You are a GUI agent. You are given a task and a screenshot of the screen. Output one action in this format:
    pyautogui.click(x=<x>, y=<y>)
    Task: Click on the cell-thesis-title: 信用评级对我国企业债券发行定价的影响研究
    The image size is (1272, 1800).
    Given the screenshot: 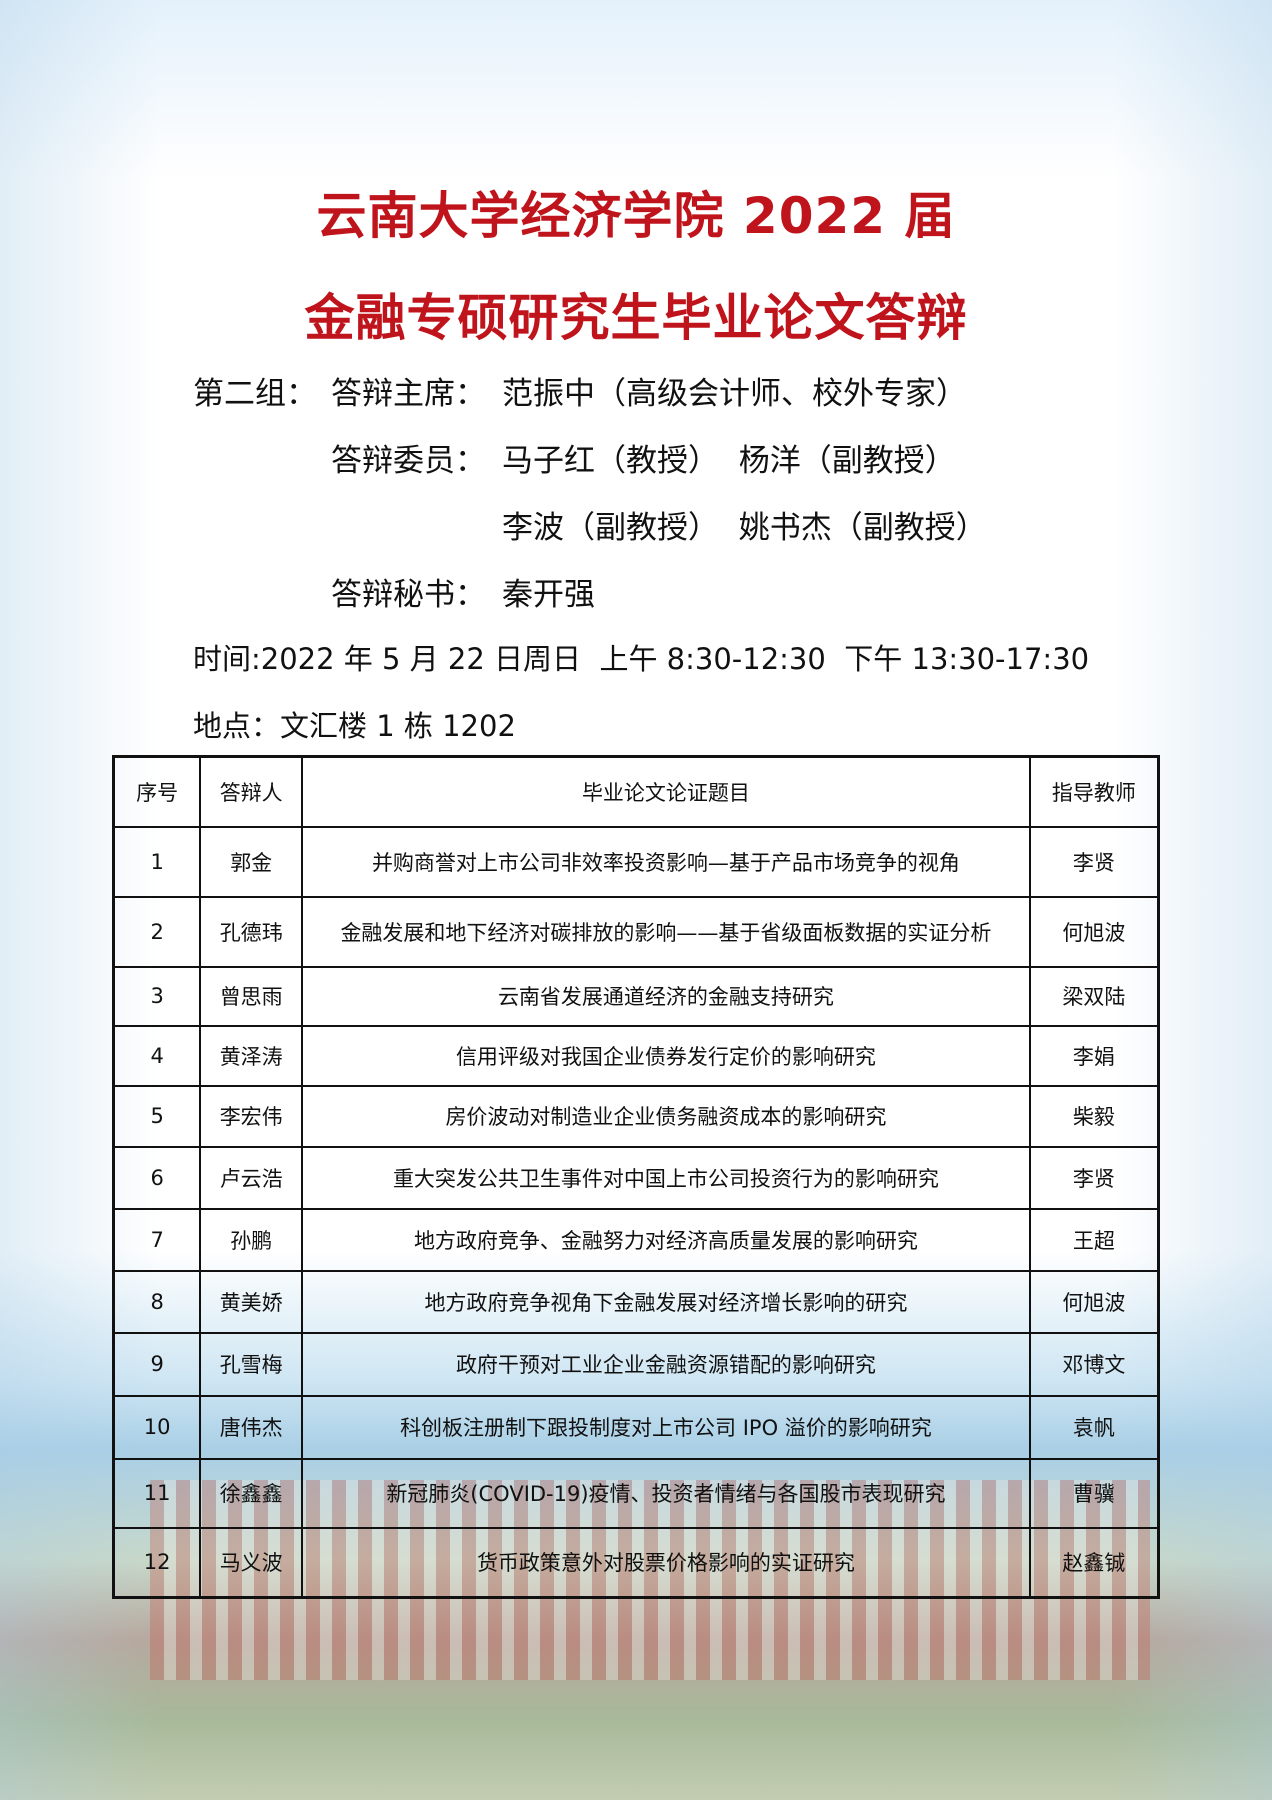 What is the action you would take?
    pyautogui.click(x=666, y=1055)
    